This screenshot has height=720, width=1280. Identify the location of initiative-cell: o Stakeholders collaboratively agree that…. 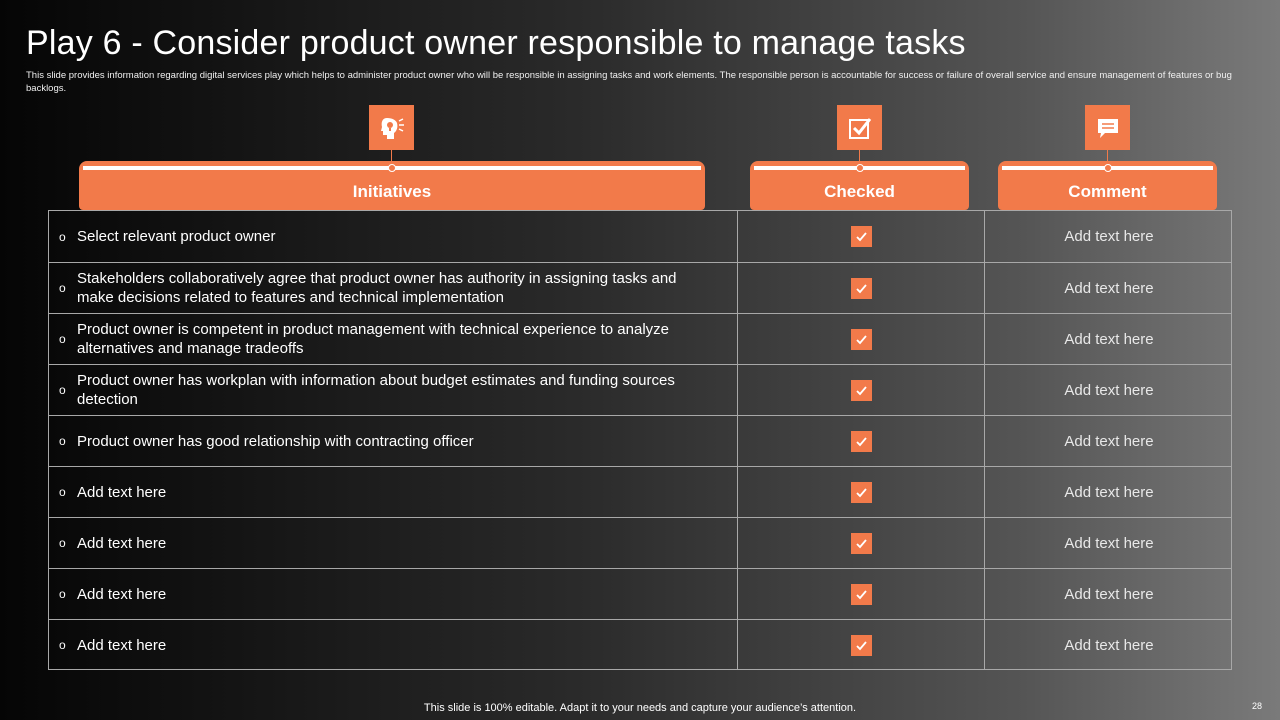
(393, 288).